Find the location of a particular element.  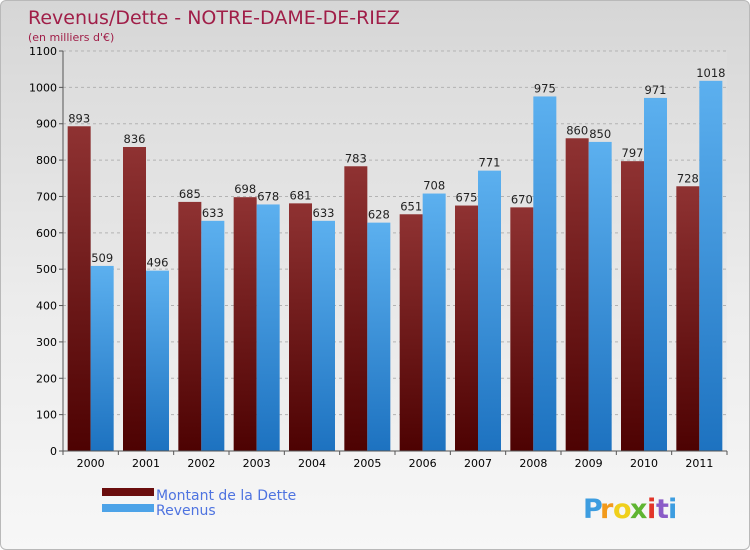

legend-label-debt: Montant de la Dette is located at coordinates (226, 496).